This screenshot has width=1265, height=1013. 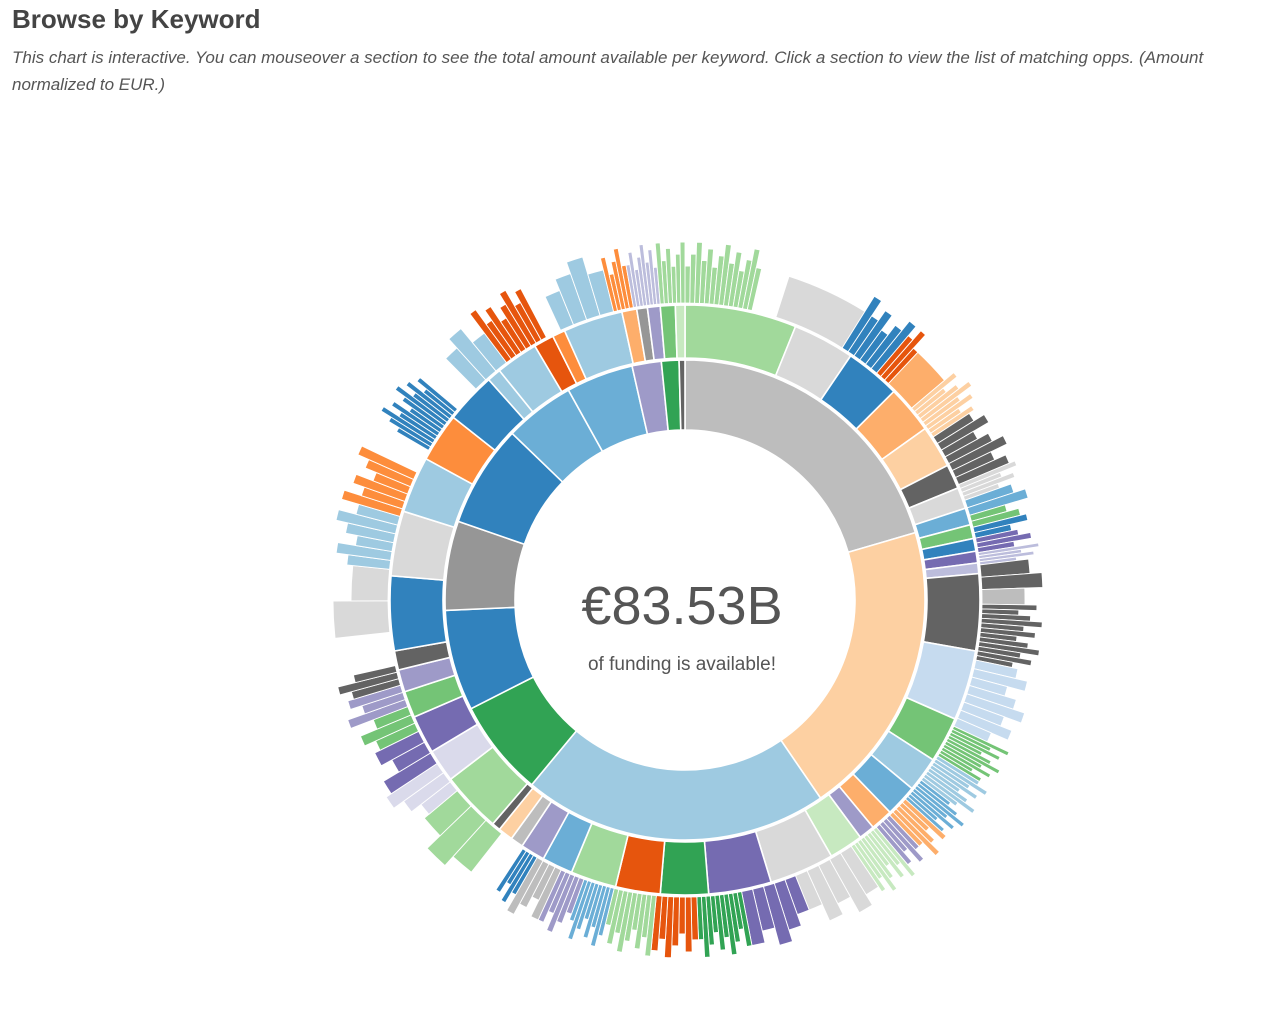 What do you see at coordinates (681, 606) in the screenshot?
I see `total-amount: €83.53B` at bounding box center [681, 606].